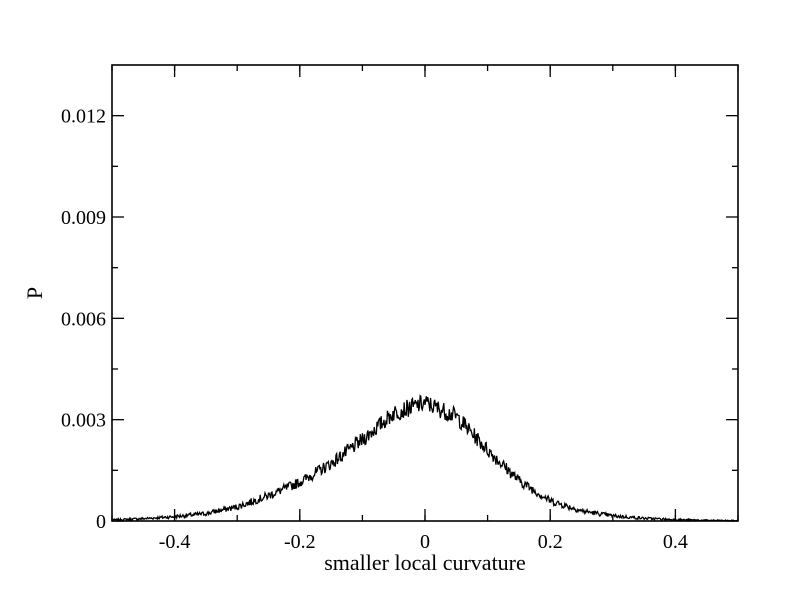 This screenshot has width=792, height=612. What do you see at coordinates (425, 542) in the screenshot?
I see `x-tick-label: 0` at bounding box center [425, 542].